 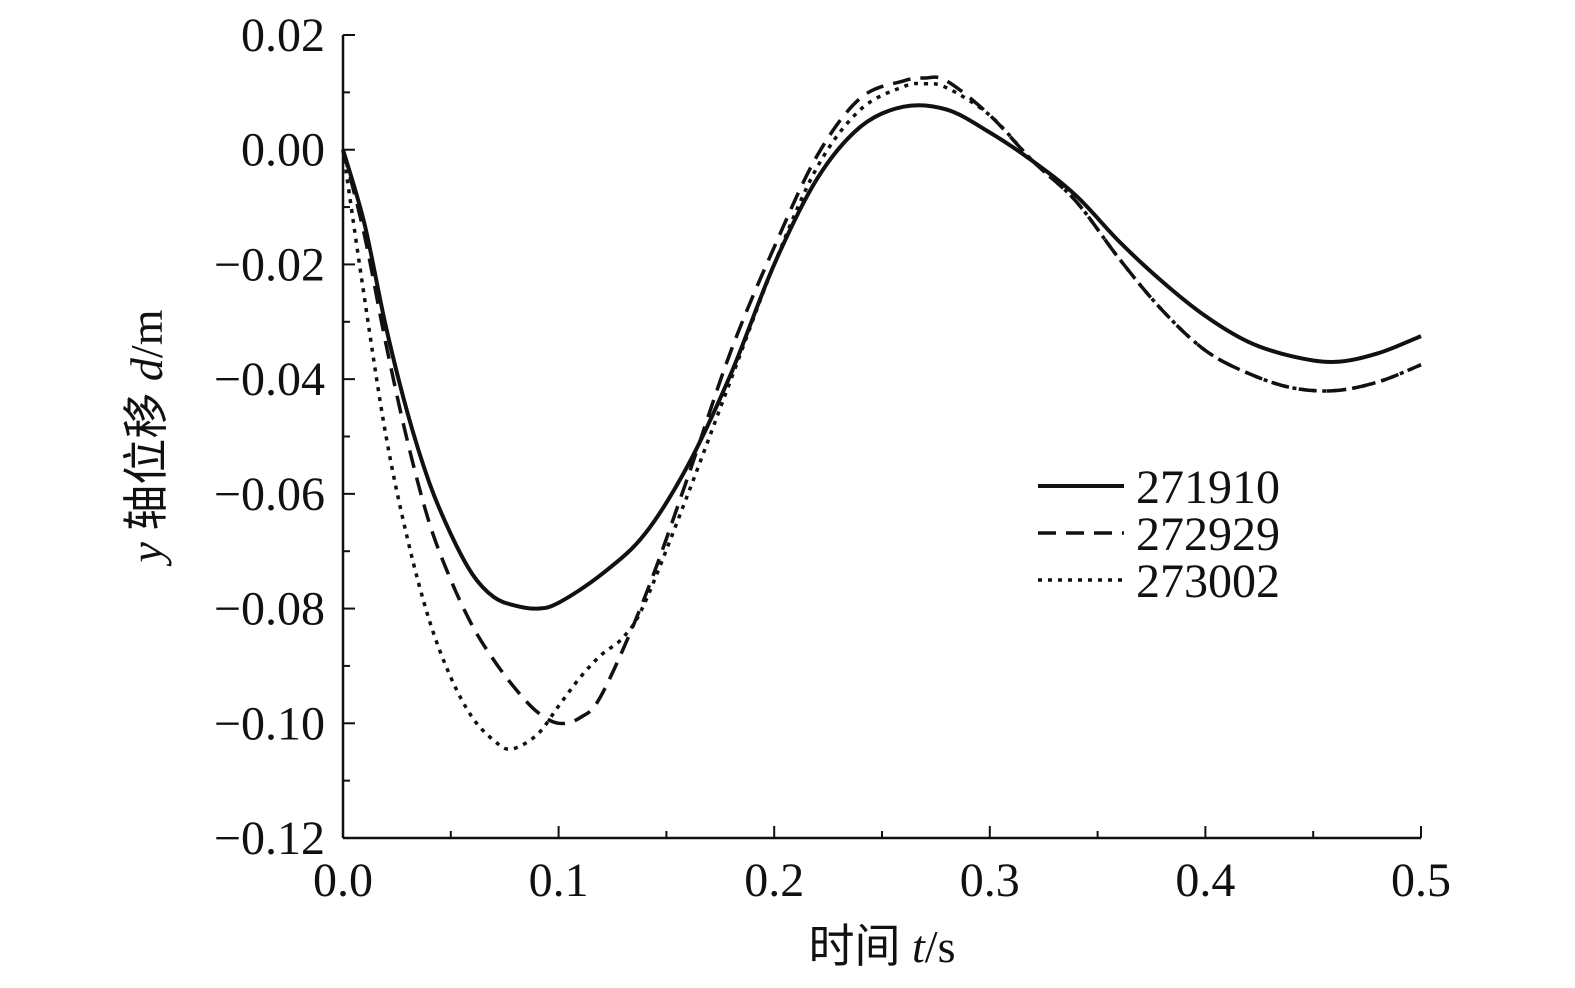 What do you see at coordinates (1208, 487) in the screenshot?
I see `legend-label-271910: 271910` at bounding box center [1208, 487].